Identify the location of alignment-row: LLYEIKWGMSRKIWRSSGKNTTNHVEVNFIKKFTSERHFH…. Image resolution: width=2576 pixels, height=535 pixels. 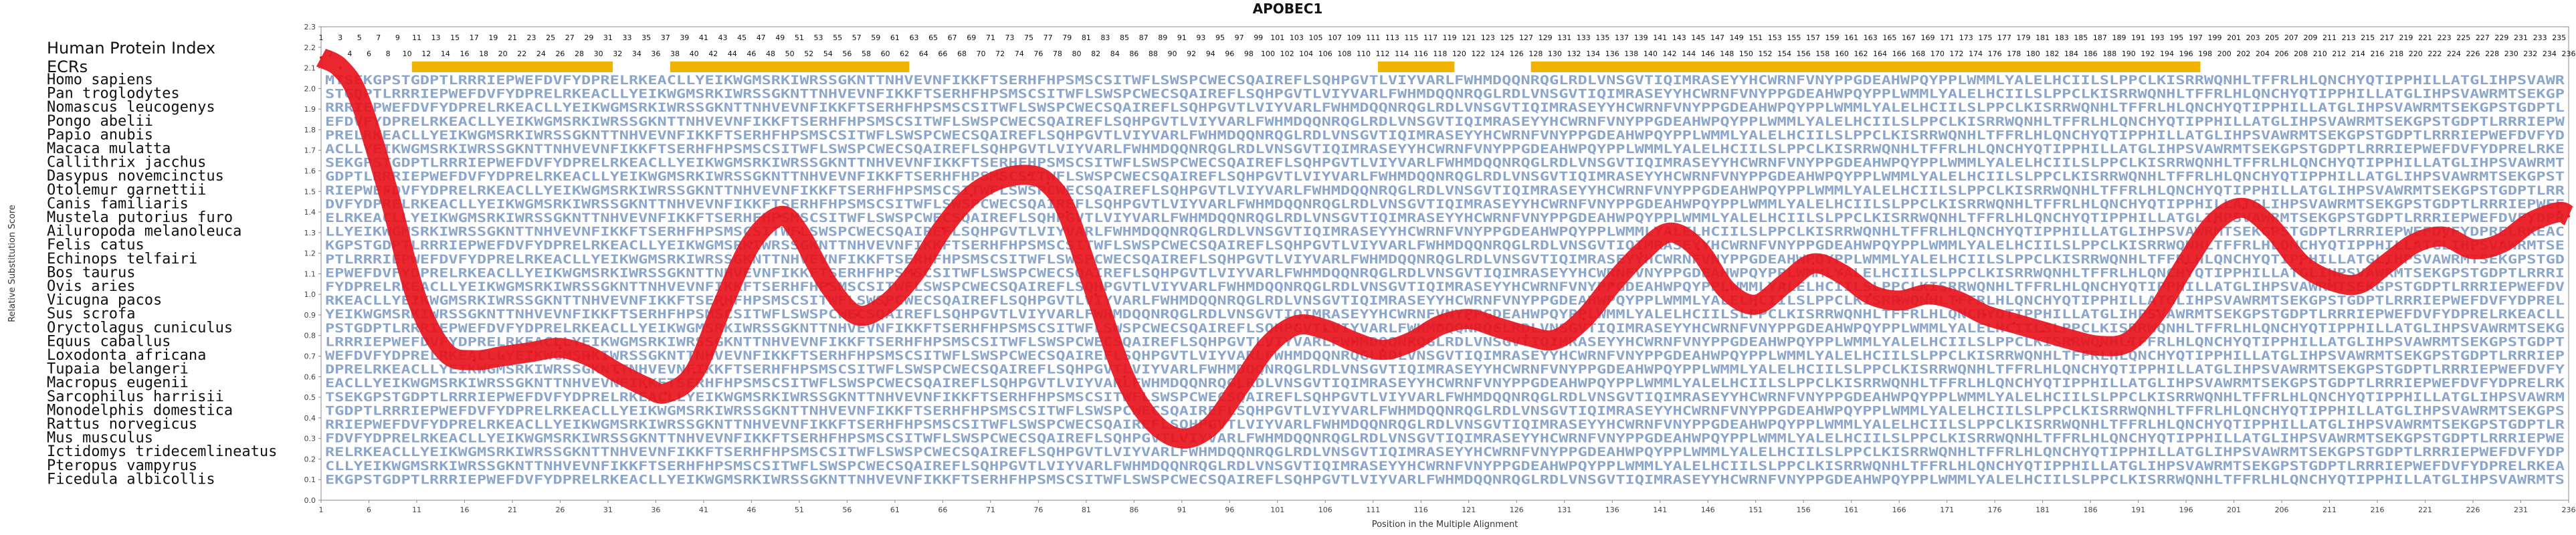
(1445, 232).